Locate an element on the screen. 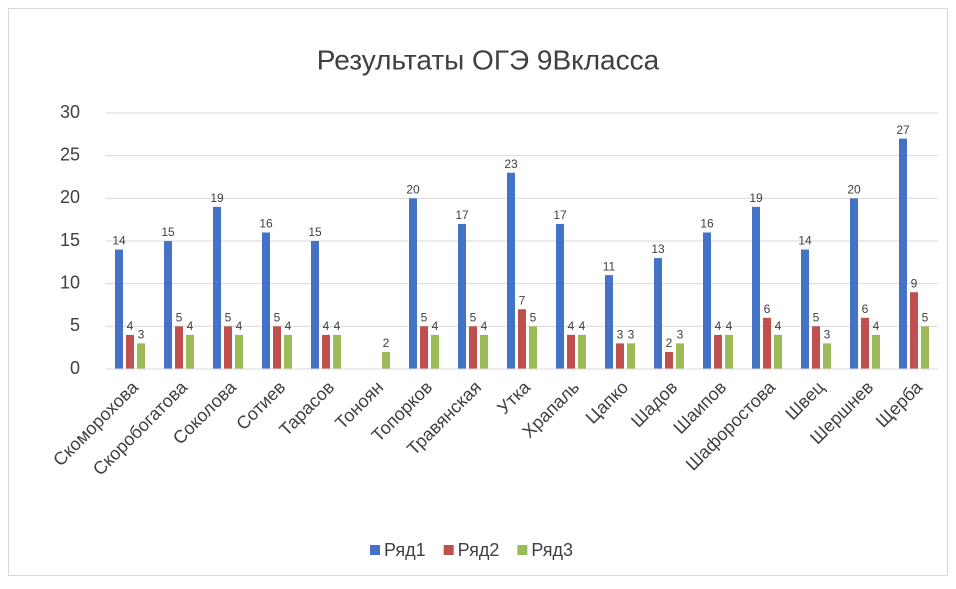 This screenshot has height=589, width=956. value-label: 27 is located at coordinates (903, 130).